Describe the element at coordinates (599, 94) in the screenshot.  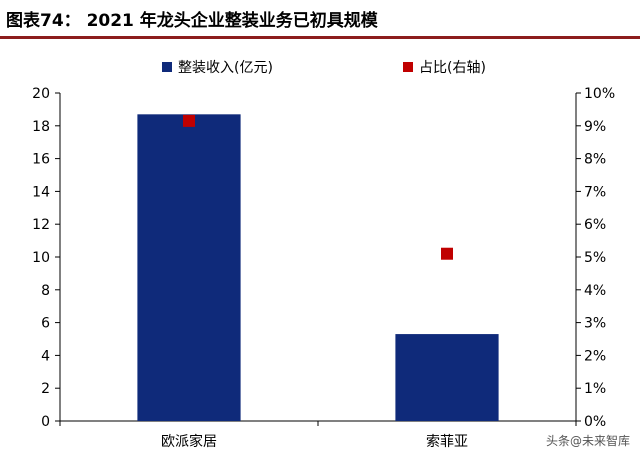
I see `right-tick-label: 10%` at that location.